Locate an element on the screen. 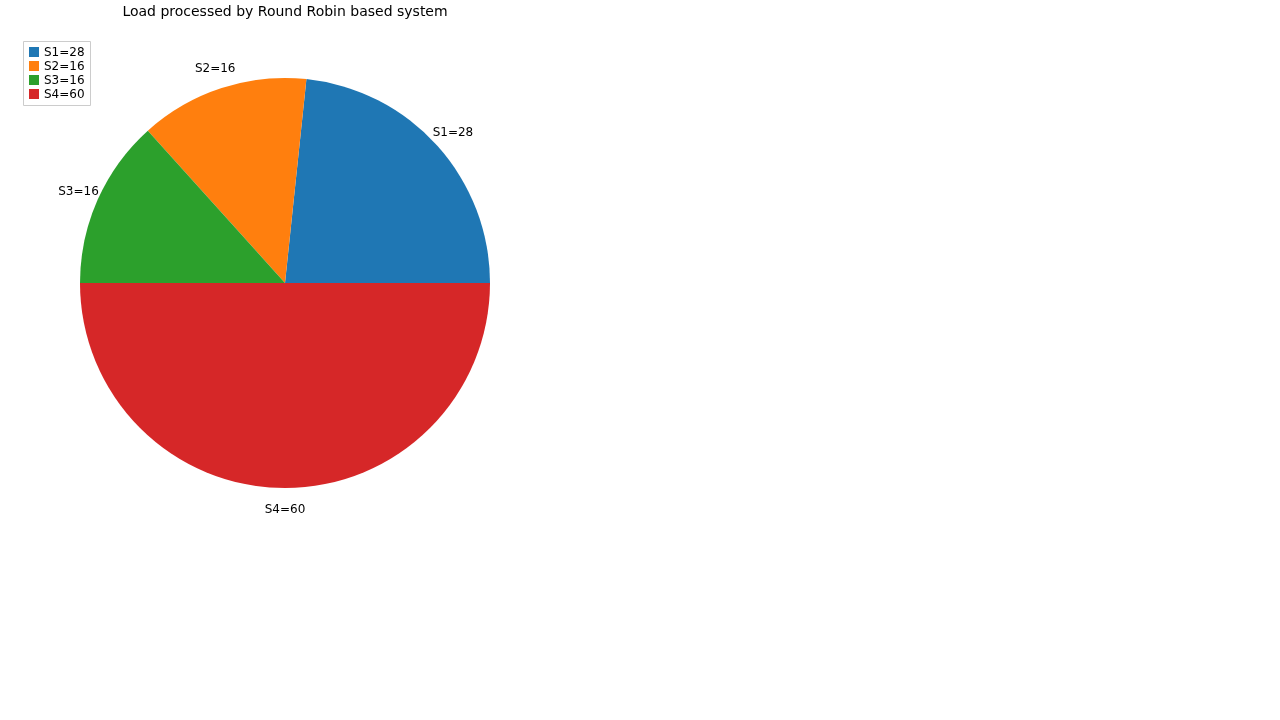  slice-label: S3=16 is located at coordinates (78, 191).